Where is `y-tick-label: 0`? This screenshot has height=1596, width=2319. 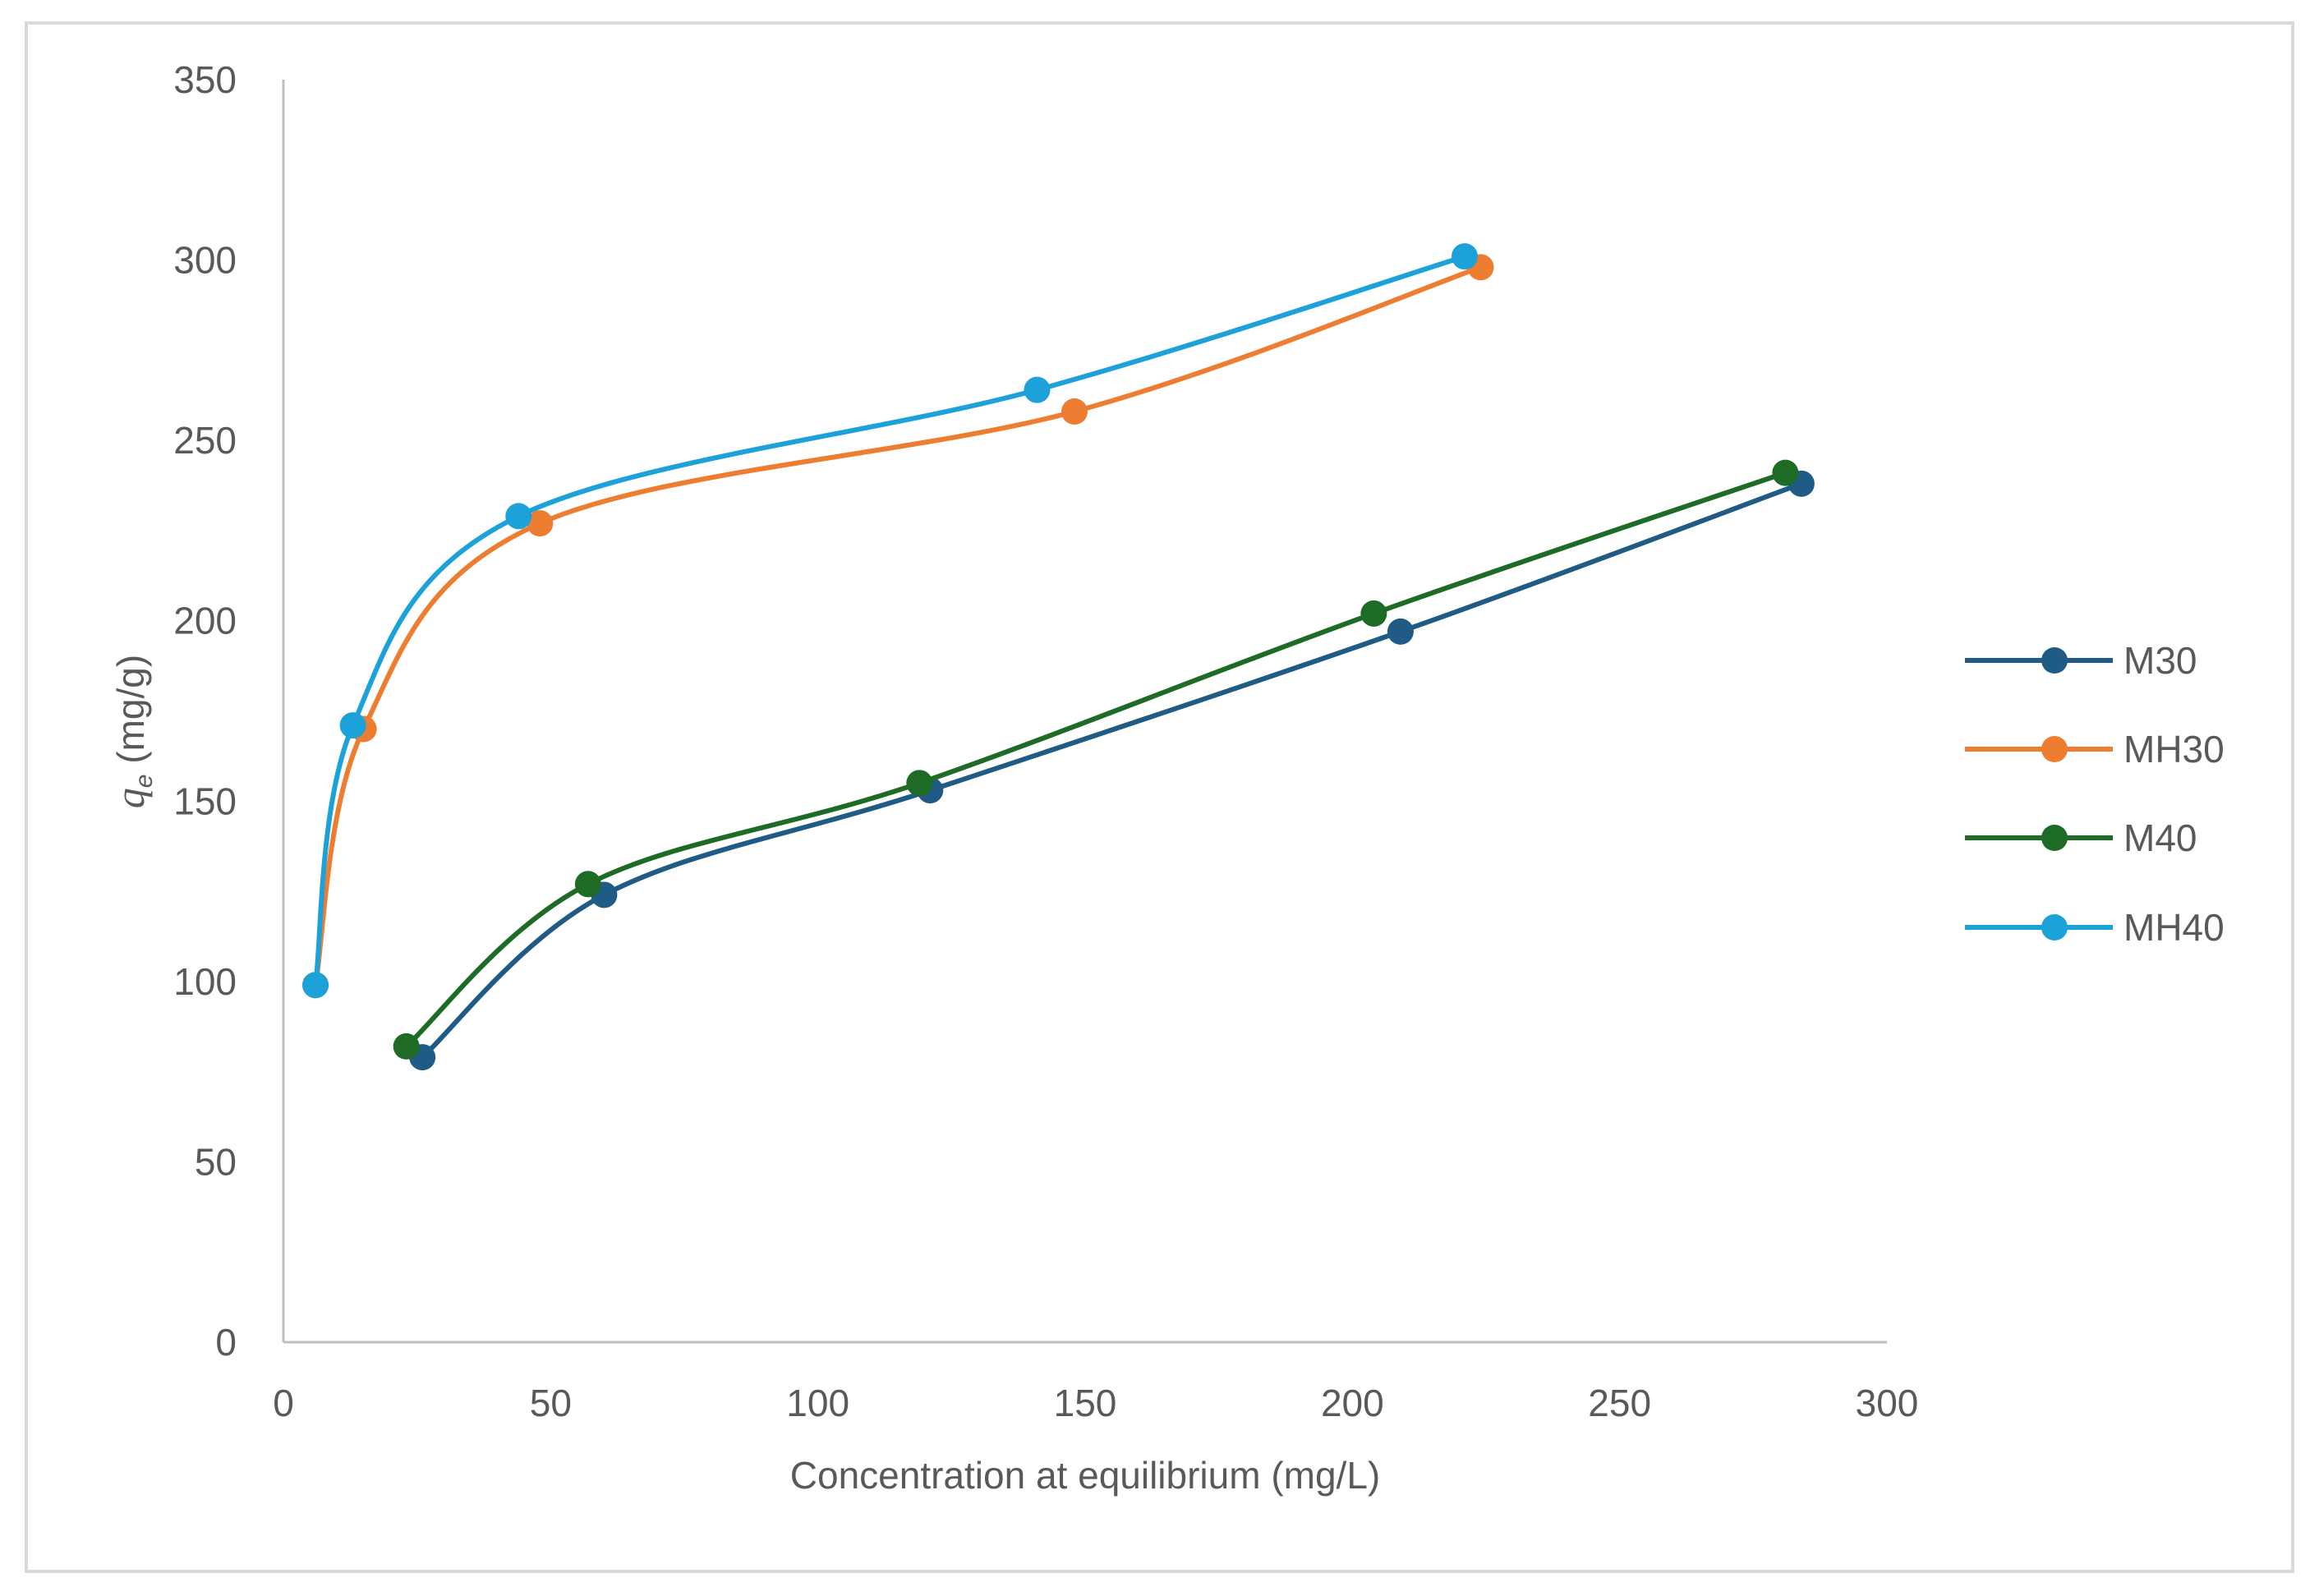 y-tick-label: 0 is located at coordinates (226, 1342).